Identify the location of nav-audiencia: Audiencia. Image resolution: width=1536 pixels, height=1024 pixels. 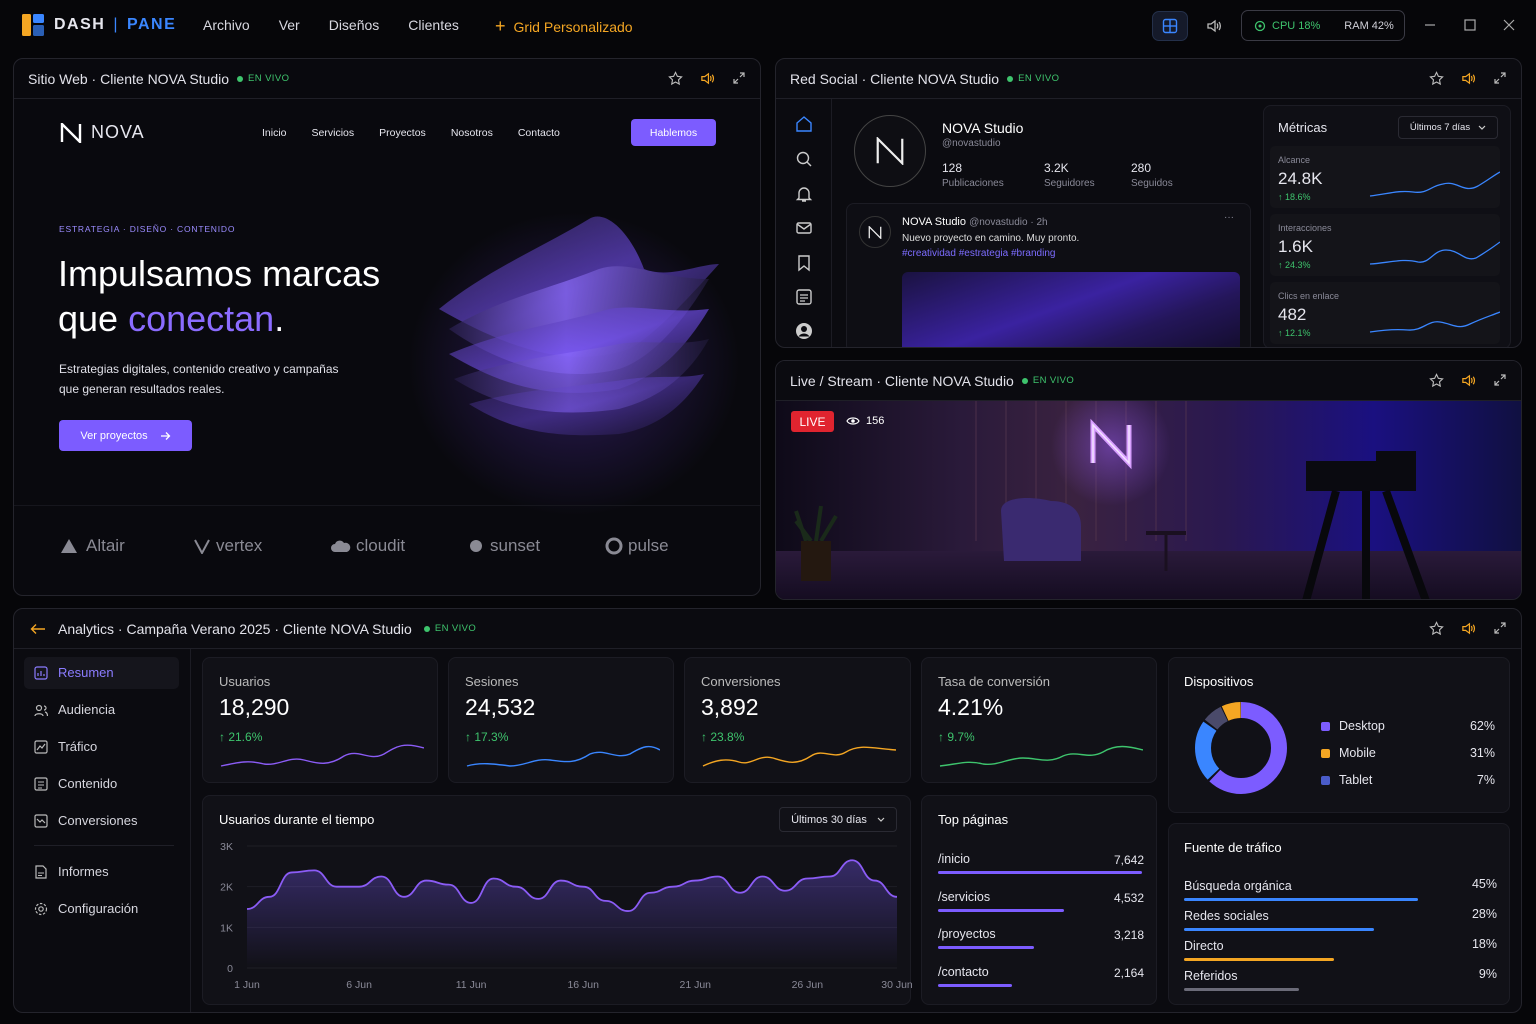
(74, 709).